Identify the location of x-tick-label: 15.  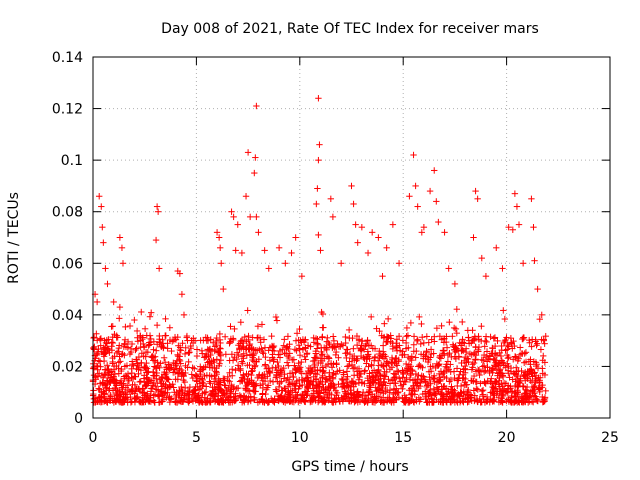
(403, 438).